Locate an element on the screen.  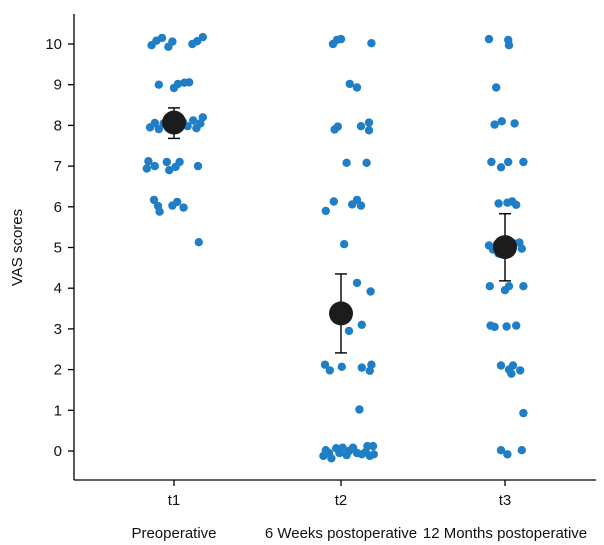
y-ticks: 0 1 2 3 4 5 6 7 8 9 10 is located at coordinates (59, 248).